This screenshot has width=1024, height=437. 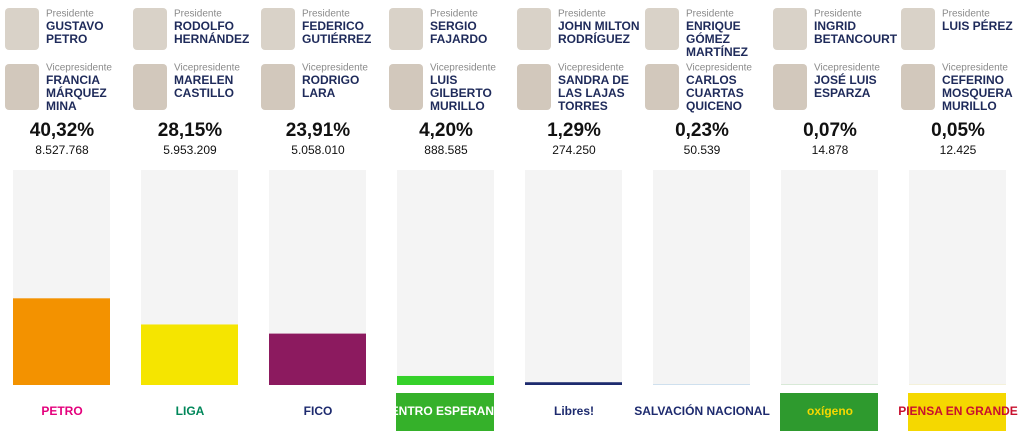 I want to click on vice-name: MARELEN, so click(x=203, y=80).